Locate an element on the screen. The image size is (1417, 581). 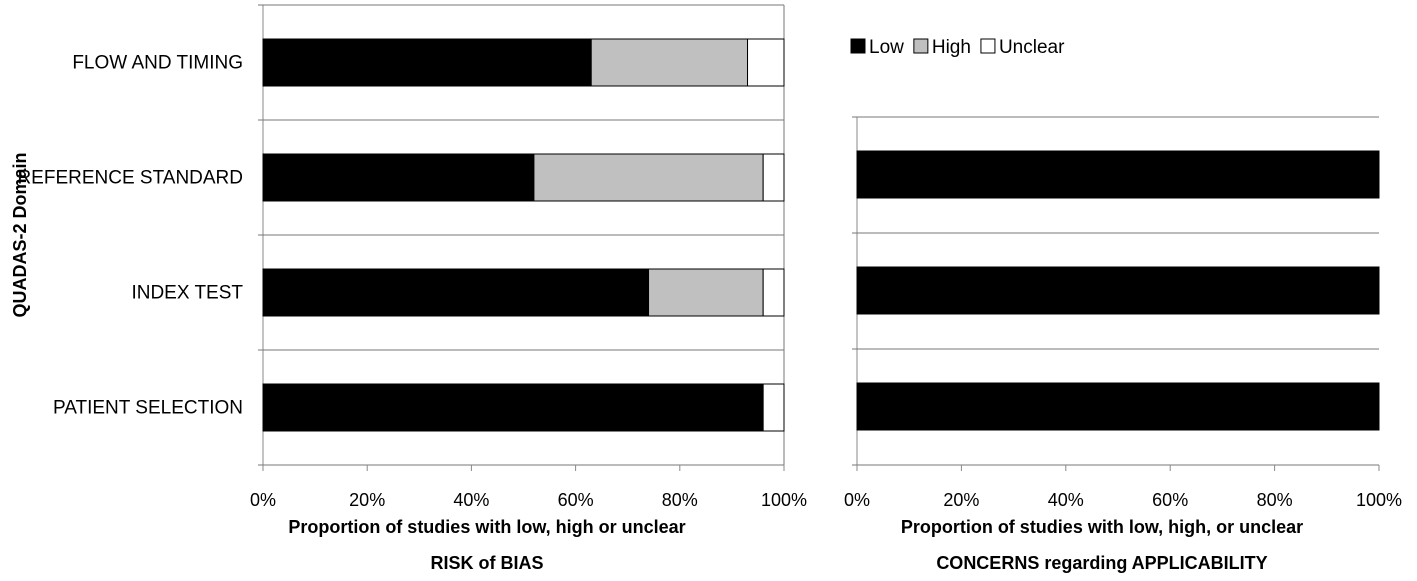
legend: Low High Unclear is located at coordinates (957, 47).